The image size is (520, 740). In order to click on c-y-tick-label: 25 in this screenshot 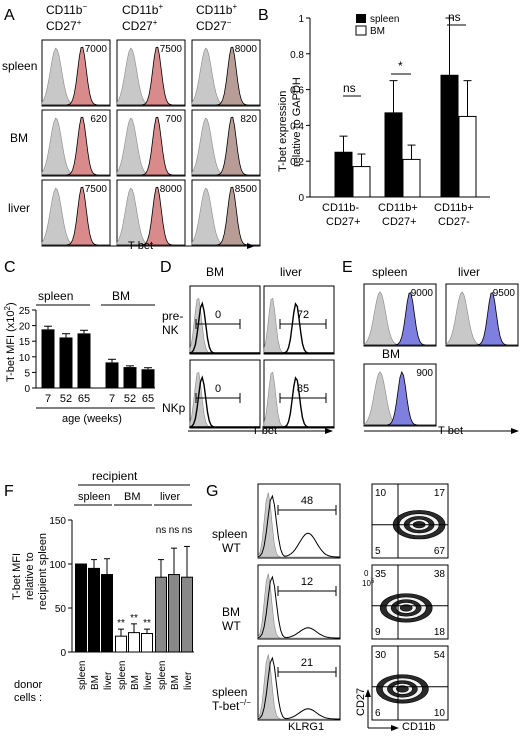, I will do `click(25, 311)`.